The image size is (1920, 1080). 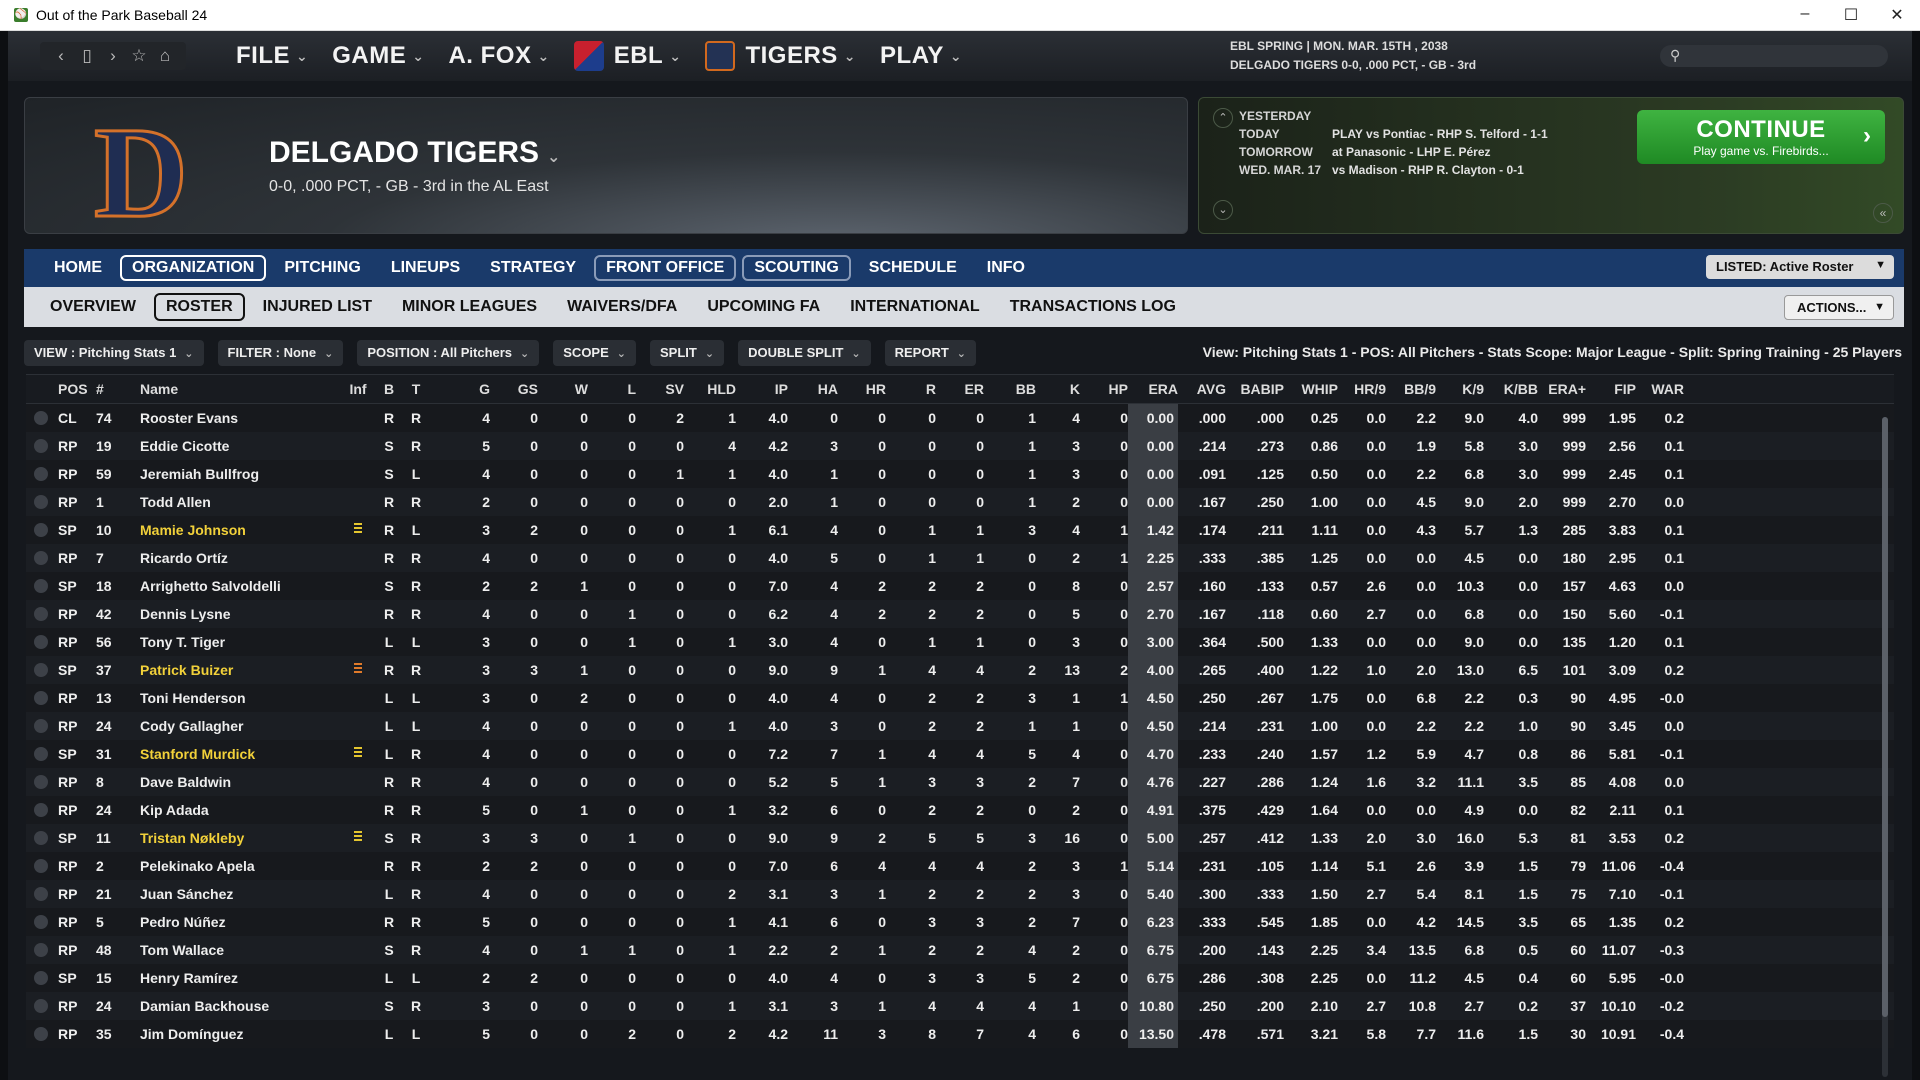 What do you see at coordinates (875, 389) in the screenshot?
I see `column-header: HR` at bounding box center [875, 389].